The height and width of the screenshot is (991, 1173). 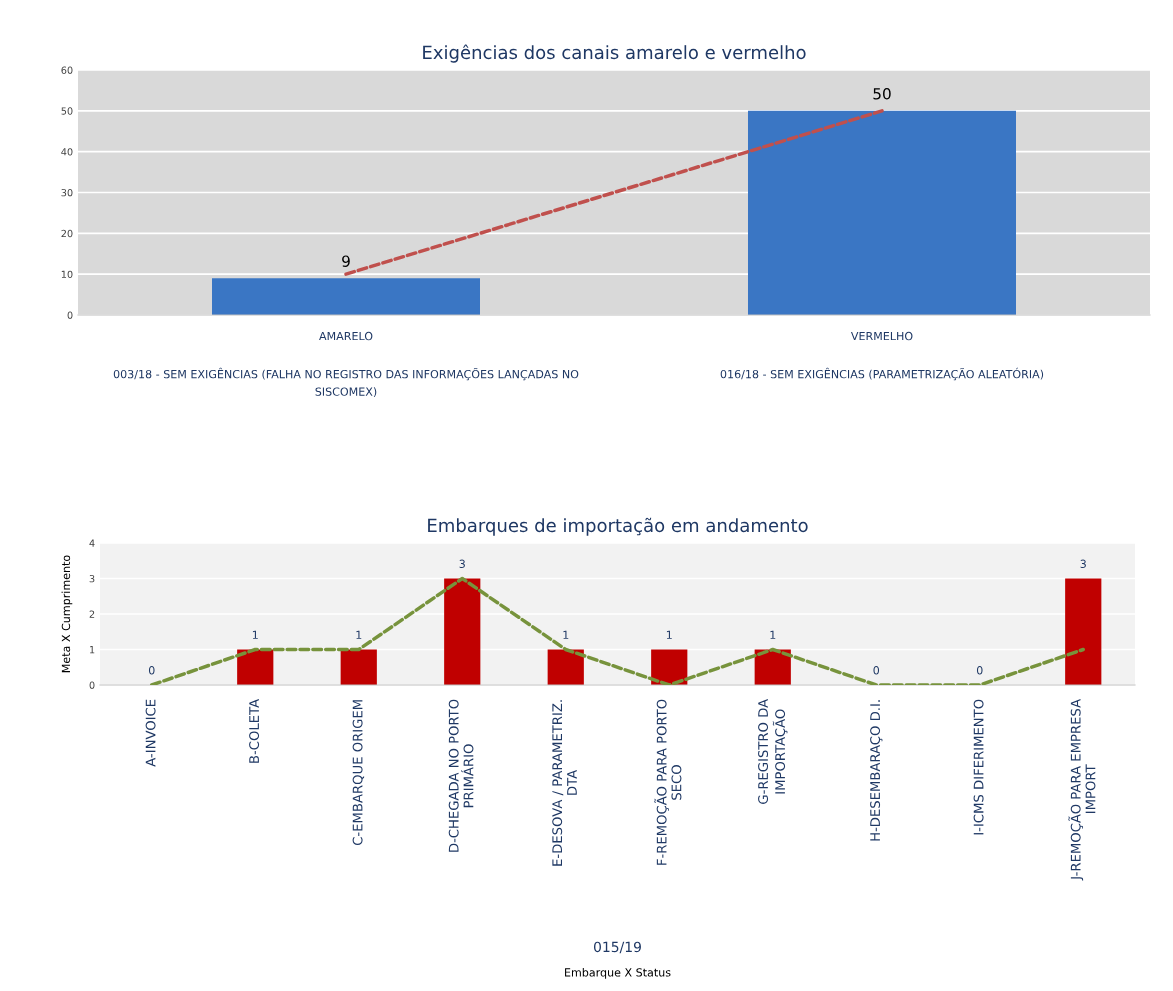 What do you see at coordinates (564, 783) in the screenshot?
I see `x-tick-label: E-DESOVA / PARAMETRIZ. DTA` at bounding box center [564, 783].